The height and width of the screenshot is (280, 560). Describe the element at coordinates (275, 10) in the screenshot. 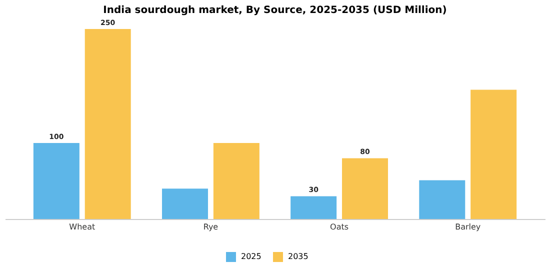

I see `chart-title: India sourdough market, By Source, 2025-2035 (USD Million)` at that location.